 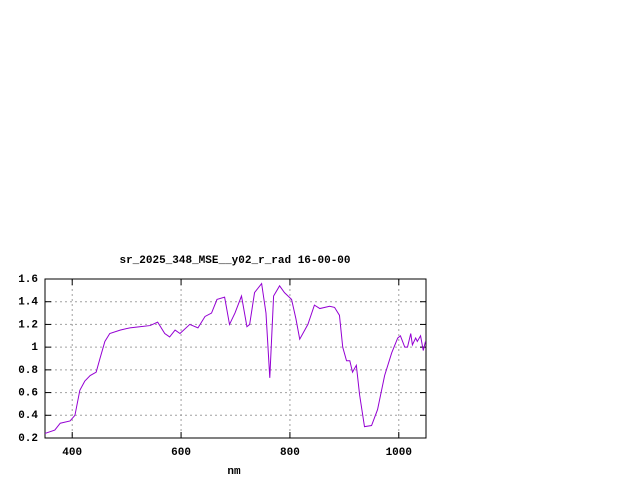 What do you see at coordinates (28, 325) in the screenshot?
I see `y-tick-label: 1.2` at bounding box center [28, 325].